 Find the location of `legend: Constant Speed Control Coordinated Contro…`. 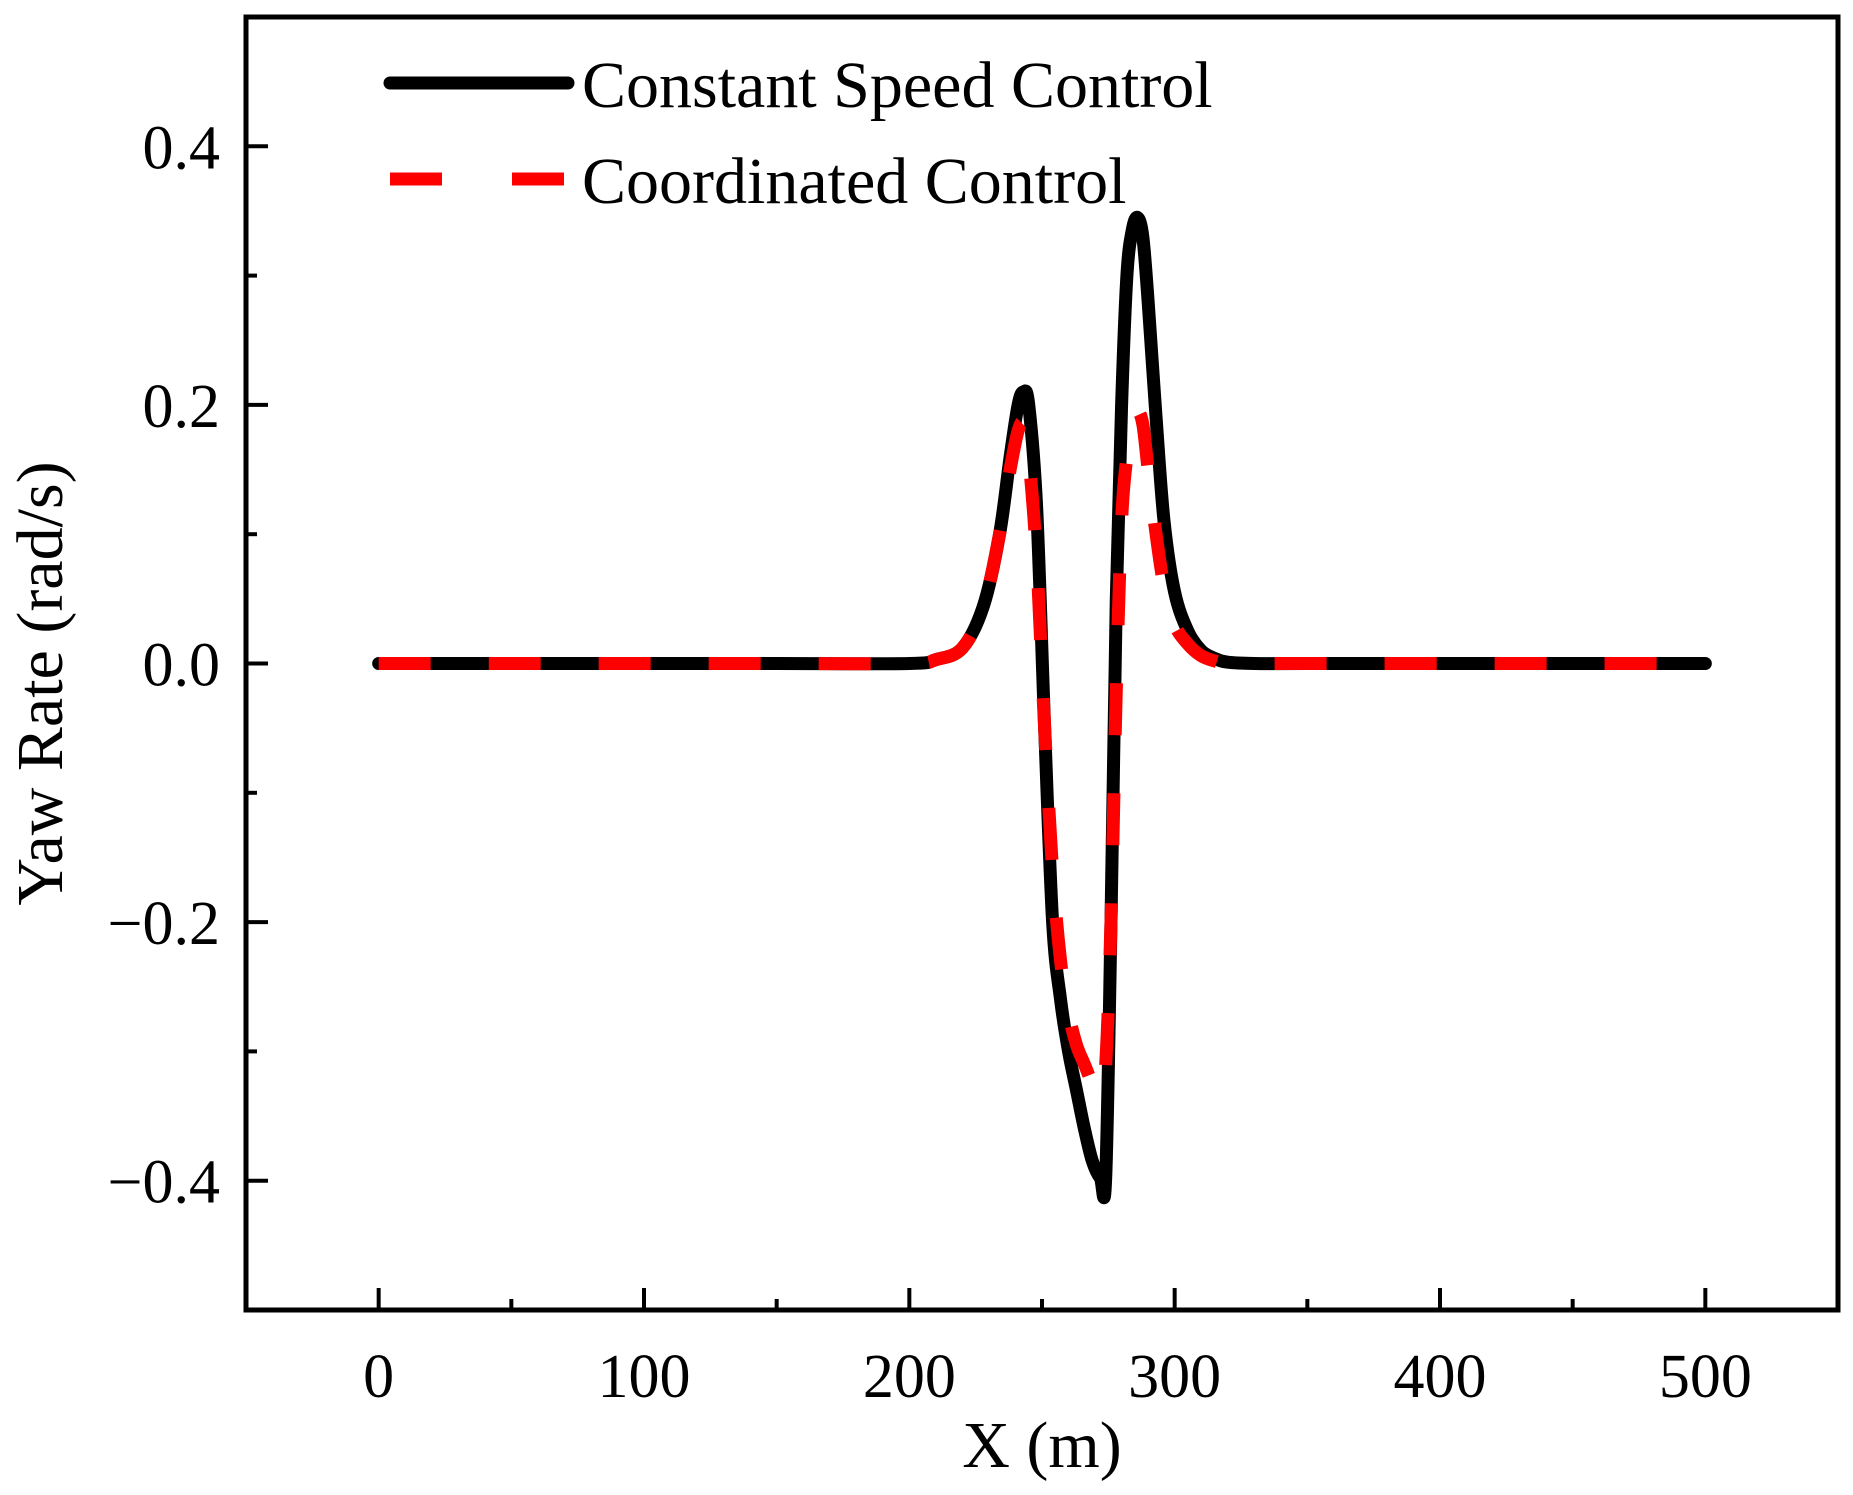

legend: Constant Speed Control Coordinated Contro… is located at coordinates (798, 133).